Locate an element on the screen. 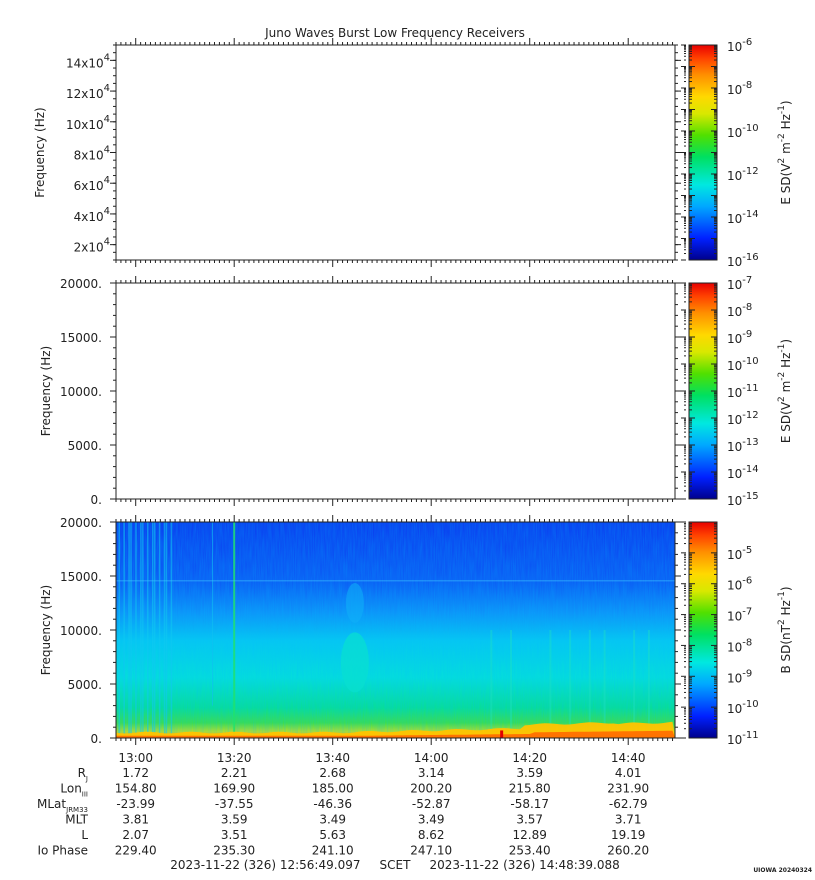 The image size is (815, 880). ephemeris-value: 3.59 is located at coordinates (234, 820).